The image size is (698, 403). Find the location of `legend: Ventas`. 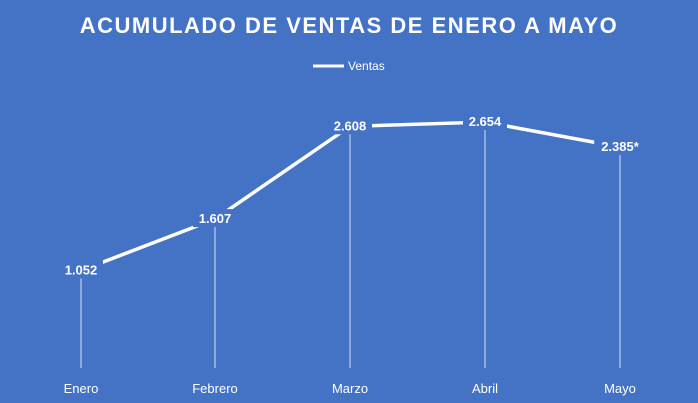

legend: Ventas is located at coordinates (349, 66).